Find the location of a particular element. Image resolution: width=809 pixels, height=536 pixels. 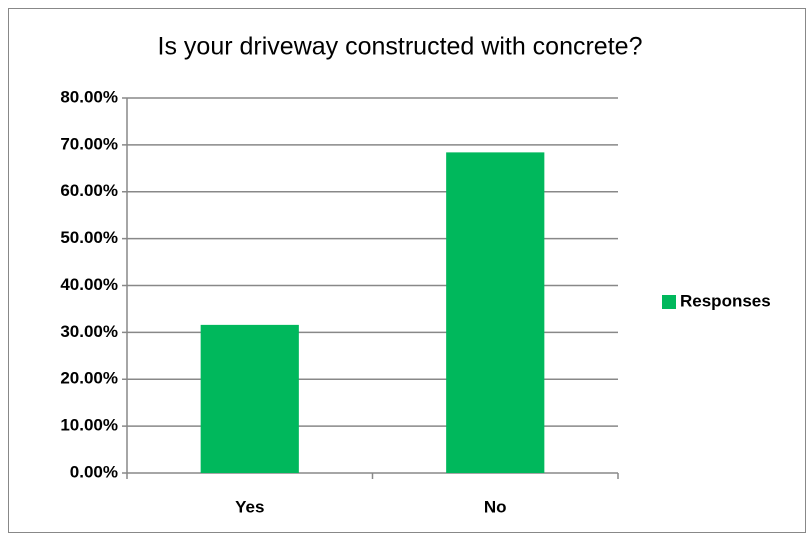

y-tick-label: 60.00% is located at coordinates (89, 190).